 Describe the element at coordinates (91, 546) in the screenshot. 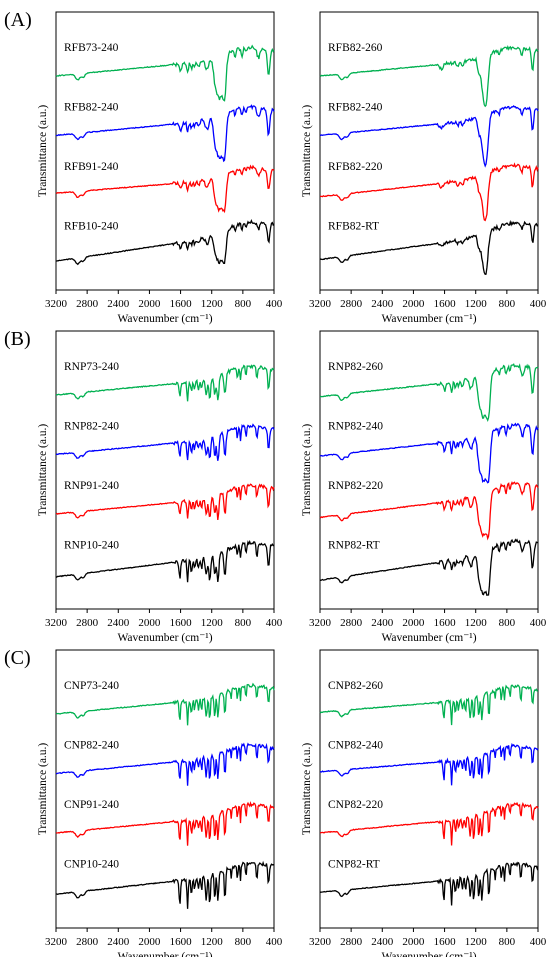

I see `series-label: RNP10-240` at that location.